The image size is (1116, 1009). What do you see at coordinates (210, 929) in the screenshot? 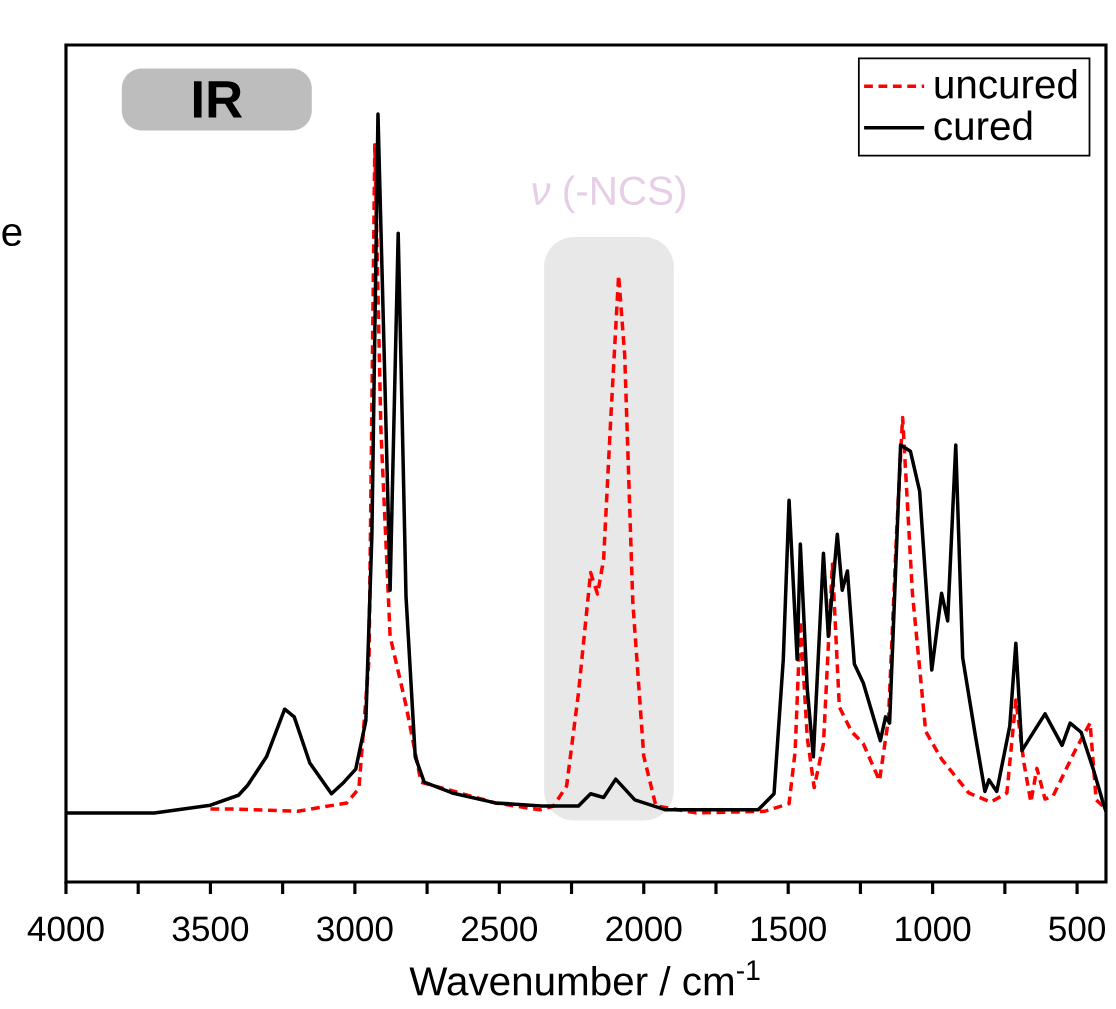
I see `x-tick-label: 3500` at bounding box center [210, 929].